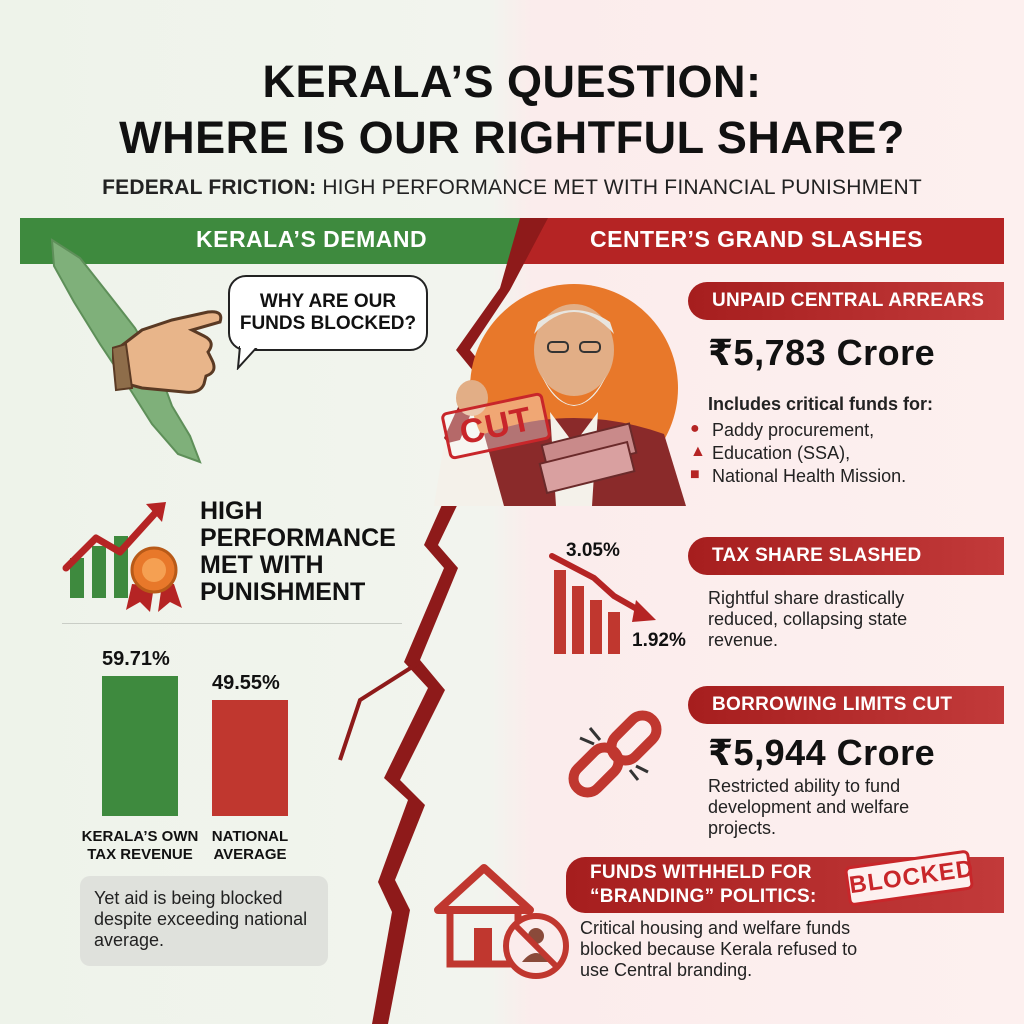 This screenshot has width=1024, height=1024. What do you see at coordinates (140, 836) in the screenshot?
I see `bar-label-kerala-line-1: KERALA’S OWN` at bounding box center [140, 836].